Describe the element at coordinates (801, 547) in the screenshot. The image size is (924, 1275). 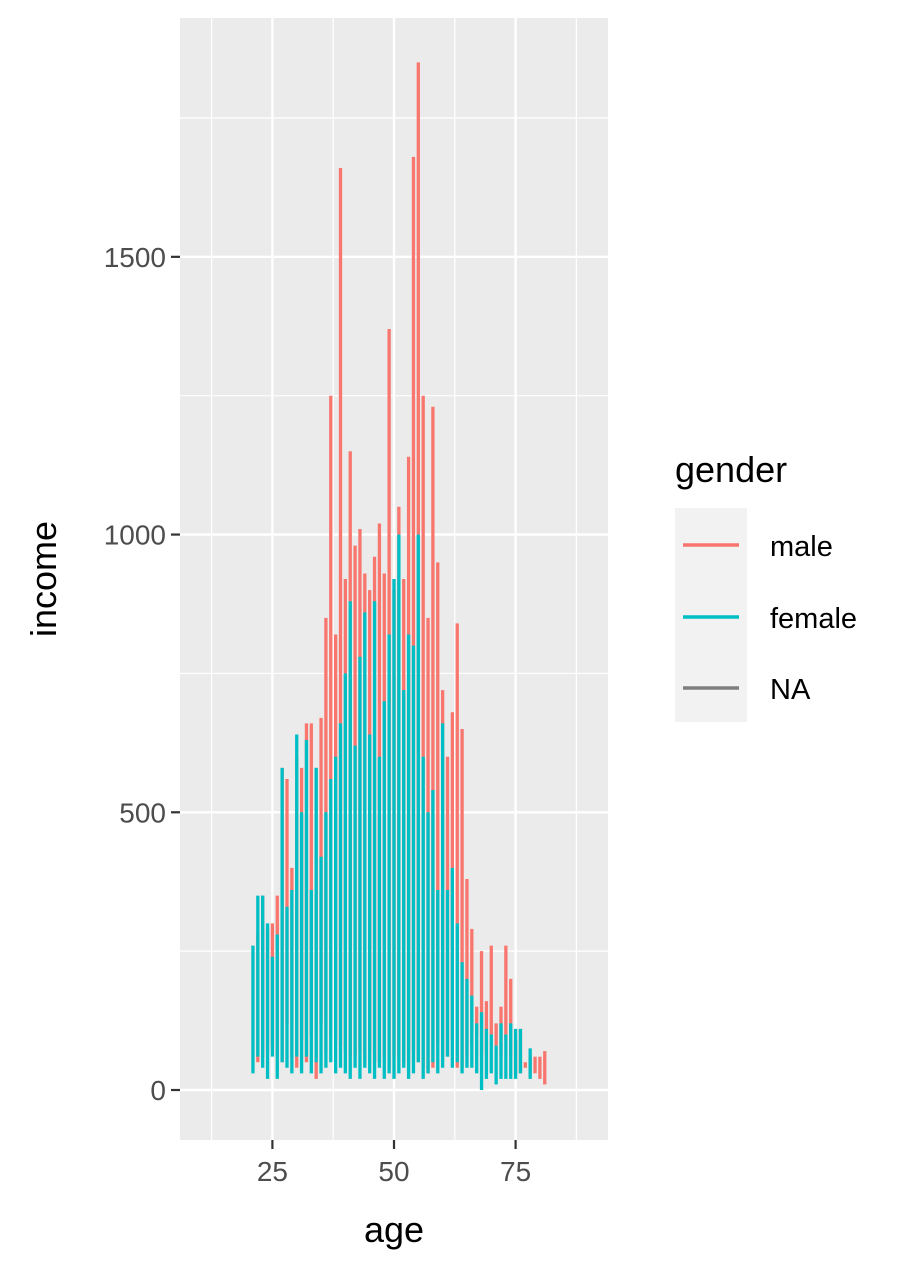
I see `legend-label-male: male` at that location.